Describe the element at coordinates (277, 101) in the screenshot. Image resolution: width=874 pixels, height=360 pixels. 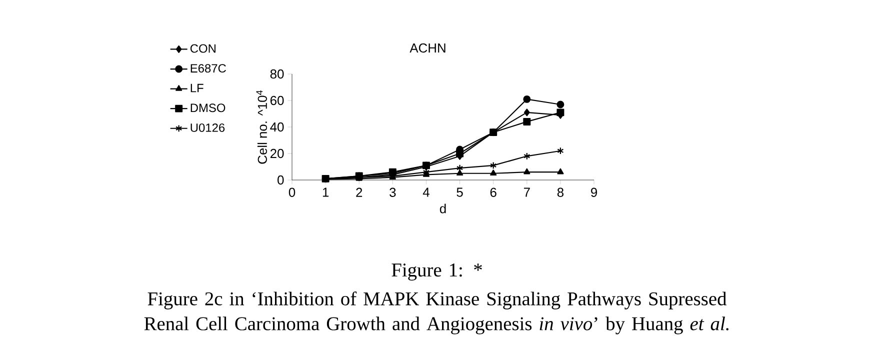
I see `y-tick-label: 60` at that location.